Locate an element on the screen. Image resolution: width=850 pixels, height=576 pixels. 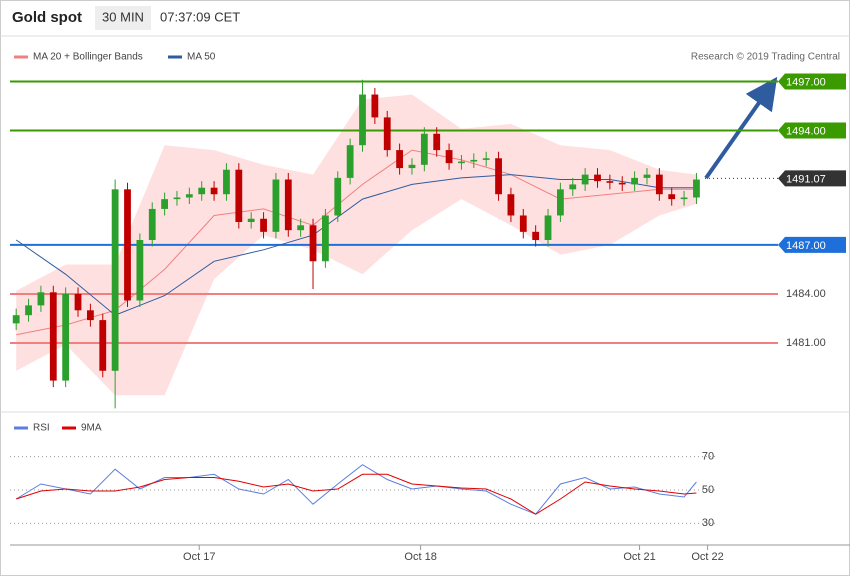
level-label: 1481.00 is located at coordinates (806, 343).